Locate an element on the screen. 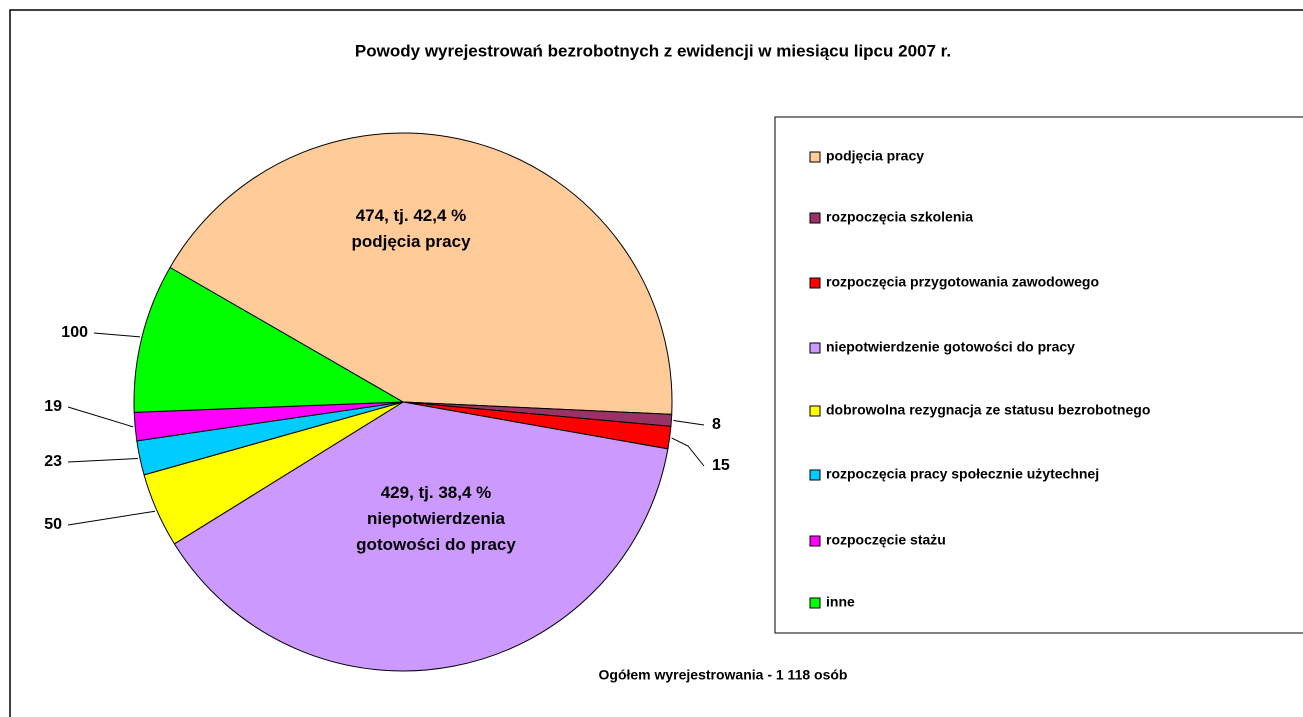 This screenshot has width=1303, height=717. data-label-line: 15 is located at coordinates (721, 465).